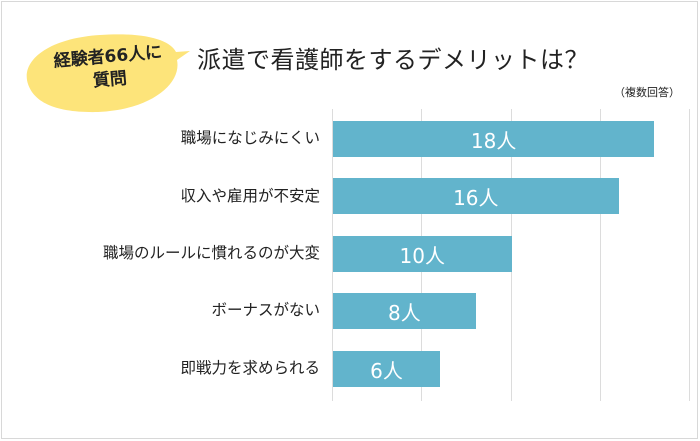  I want to click on bar: 18人, so click(494, 139).